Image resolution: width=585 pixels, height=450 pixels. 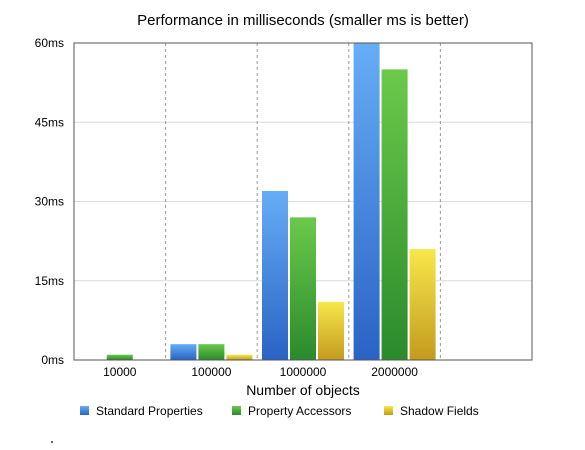 I want to click on y-tick-label: 30ms, so click(x=49, y=202).